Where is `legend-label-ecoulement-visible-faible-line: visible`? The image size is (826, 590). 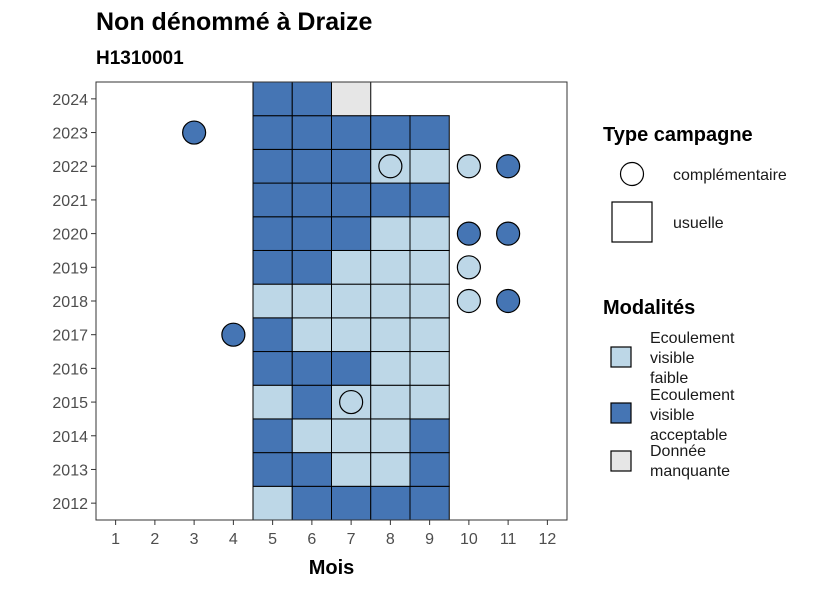 legend-label-ecoulement-visible-faible-line: visible is located at coordinates (672, 358).